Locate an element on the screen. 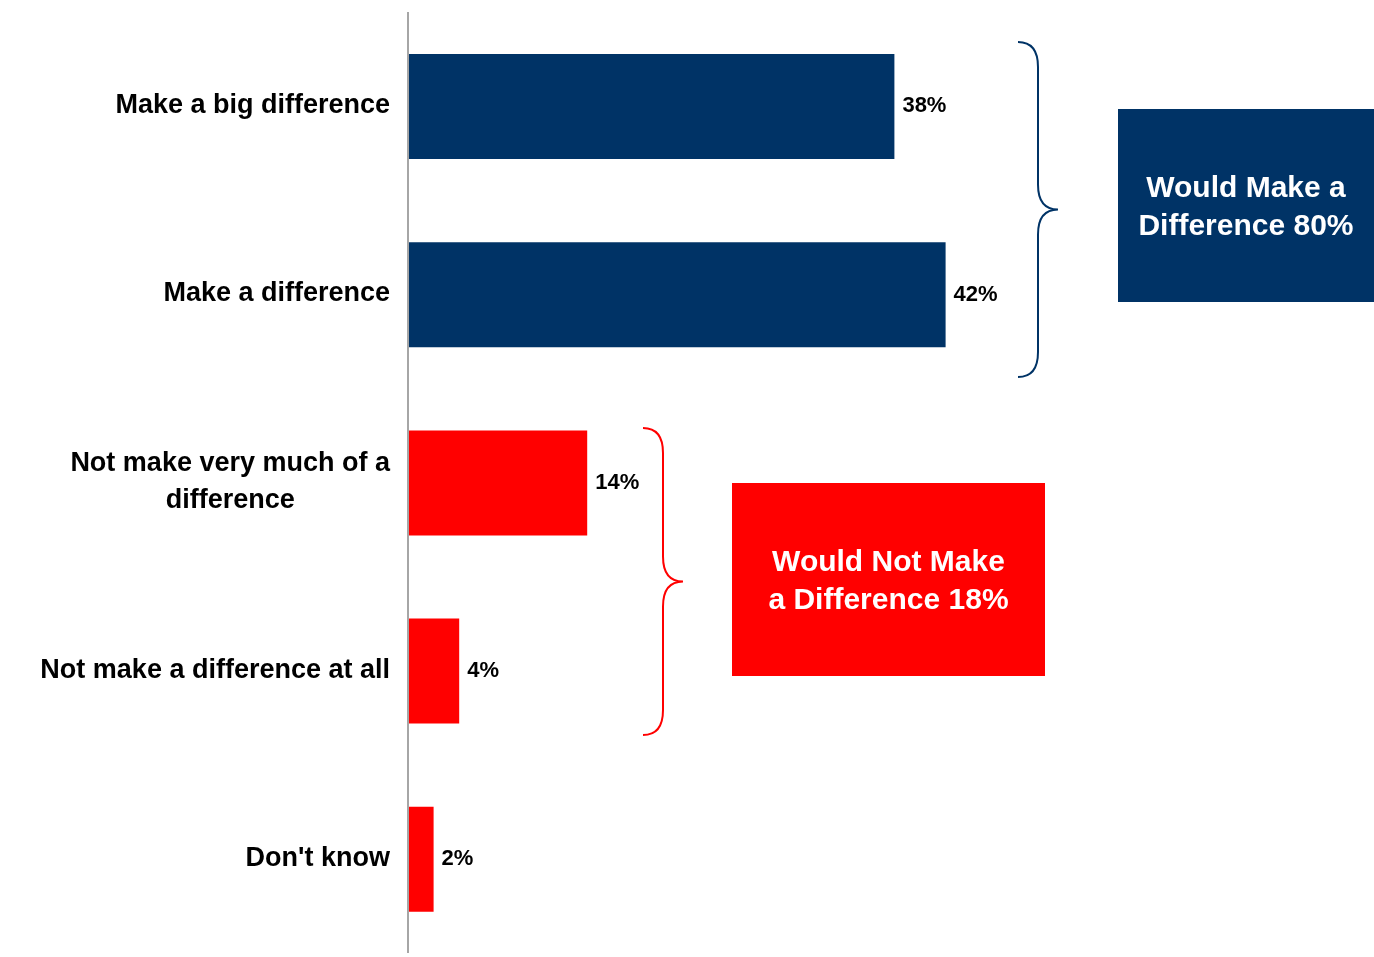  y-tick-label: Make a difference is located at coordinates (276, 292).